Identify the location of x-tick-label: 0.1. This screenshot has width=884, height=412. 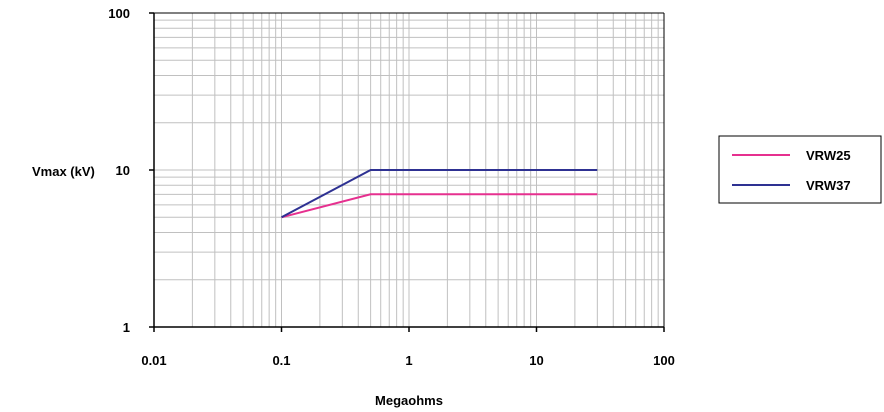
(281, 360).